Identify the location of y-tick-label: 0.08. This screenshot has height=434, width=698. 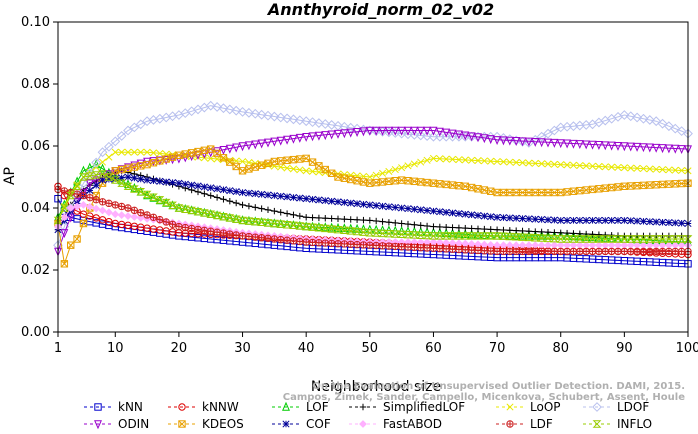
(35, 84).